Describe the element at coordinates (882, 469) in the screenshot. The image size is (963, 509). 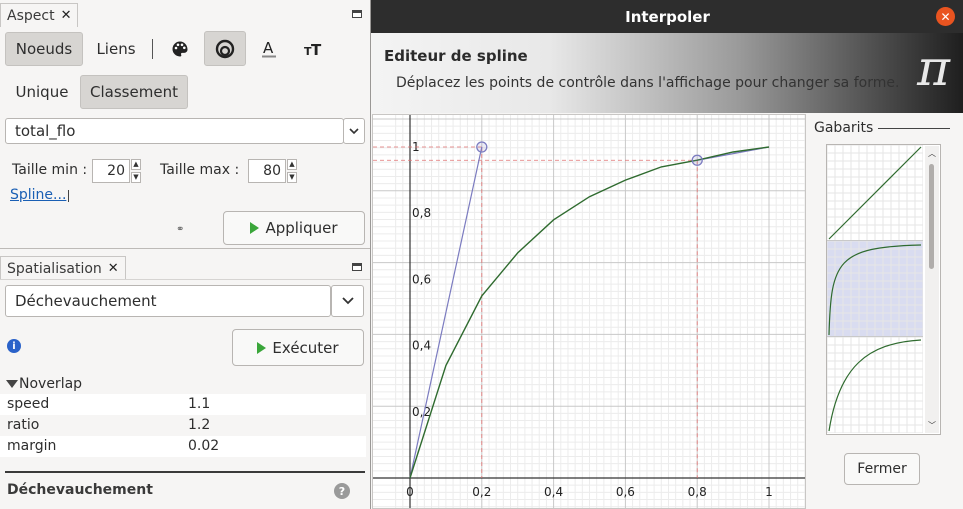
I see `close-button: Fermer` at that location.